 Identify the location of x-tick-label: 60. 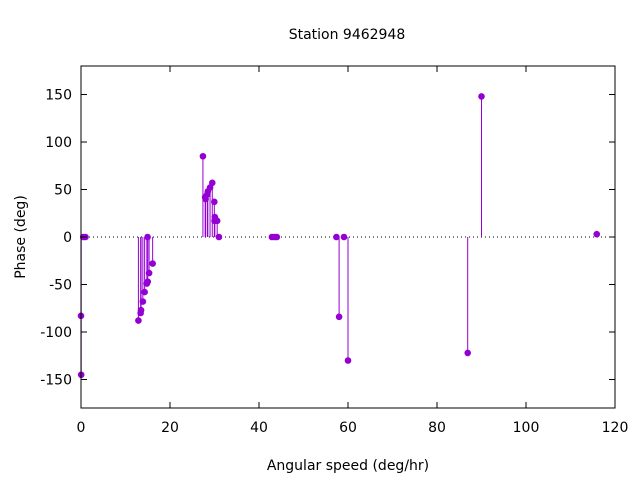
(348, 428).